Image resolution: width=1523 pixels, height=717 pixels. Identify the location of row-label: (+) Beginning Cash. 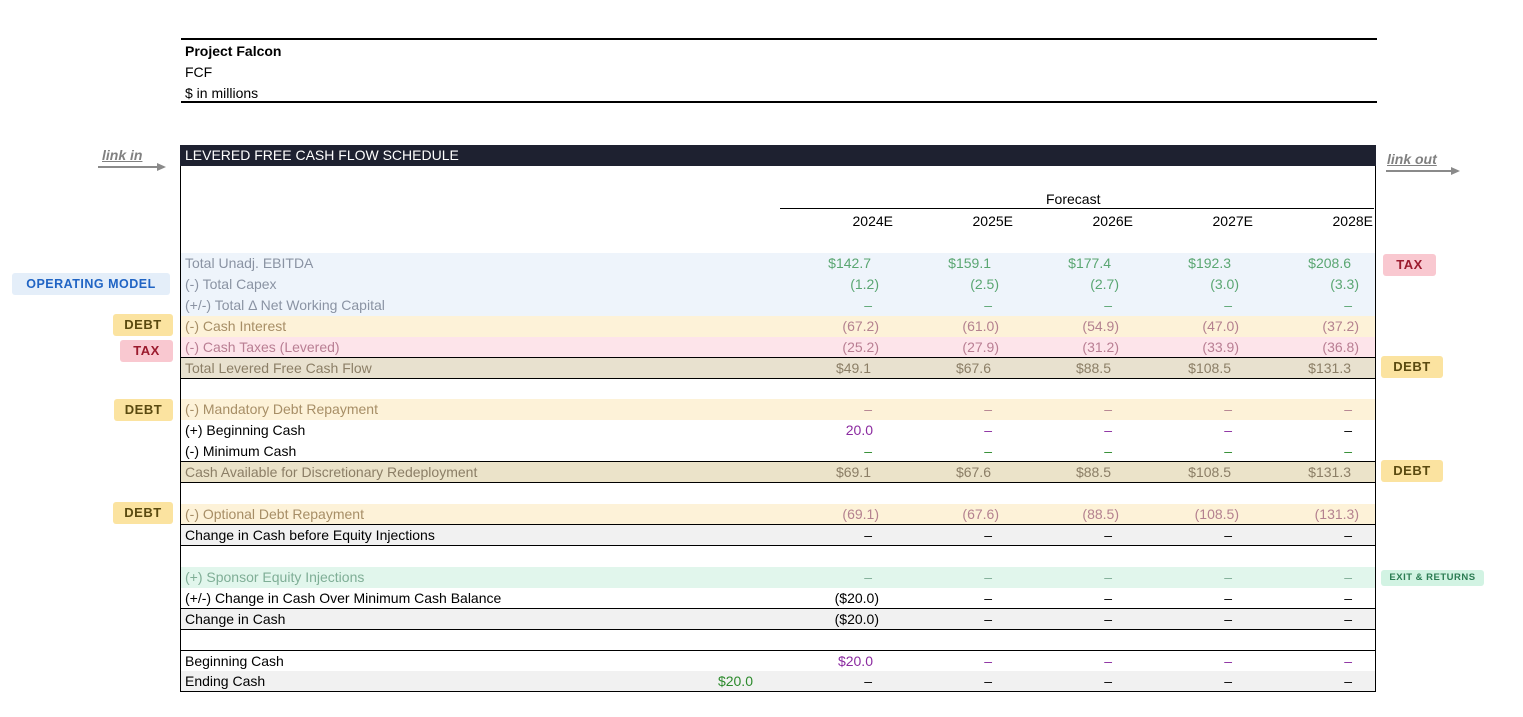
(245, 430).